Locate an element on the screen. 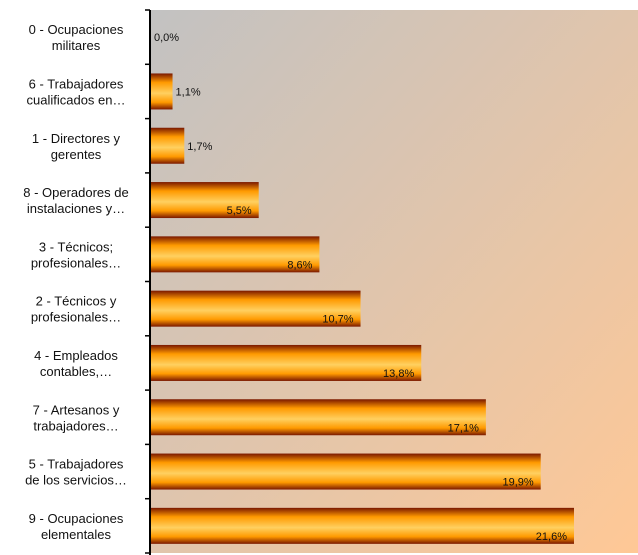  data-label: 1,1% is located at coordinates (188, 92).